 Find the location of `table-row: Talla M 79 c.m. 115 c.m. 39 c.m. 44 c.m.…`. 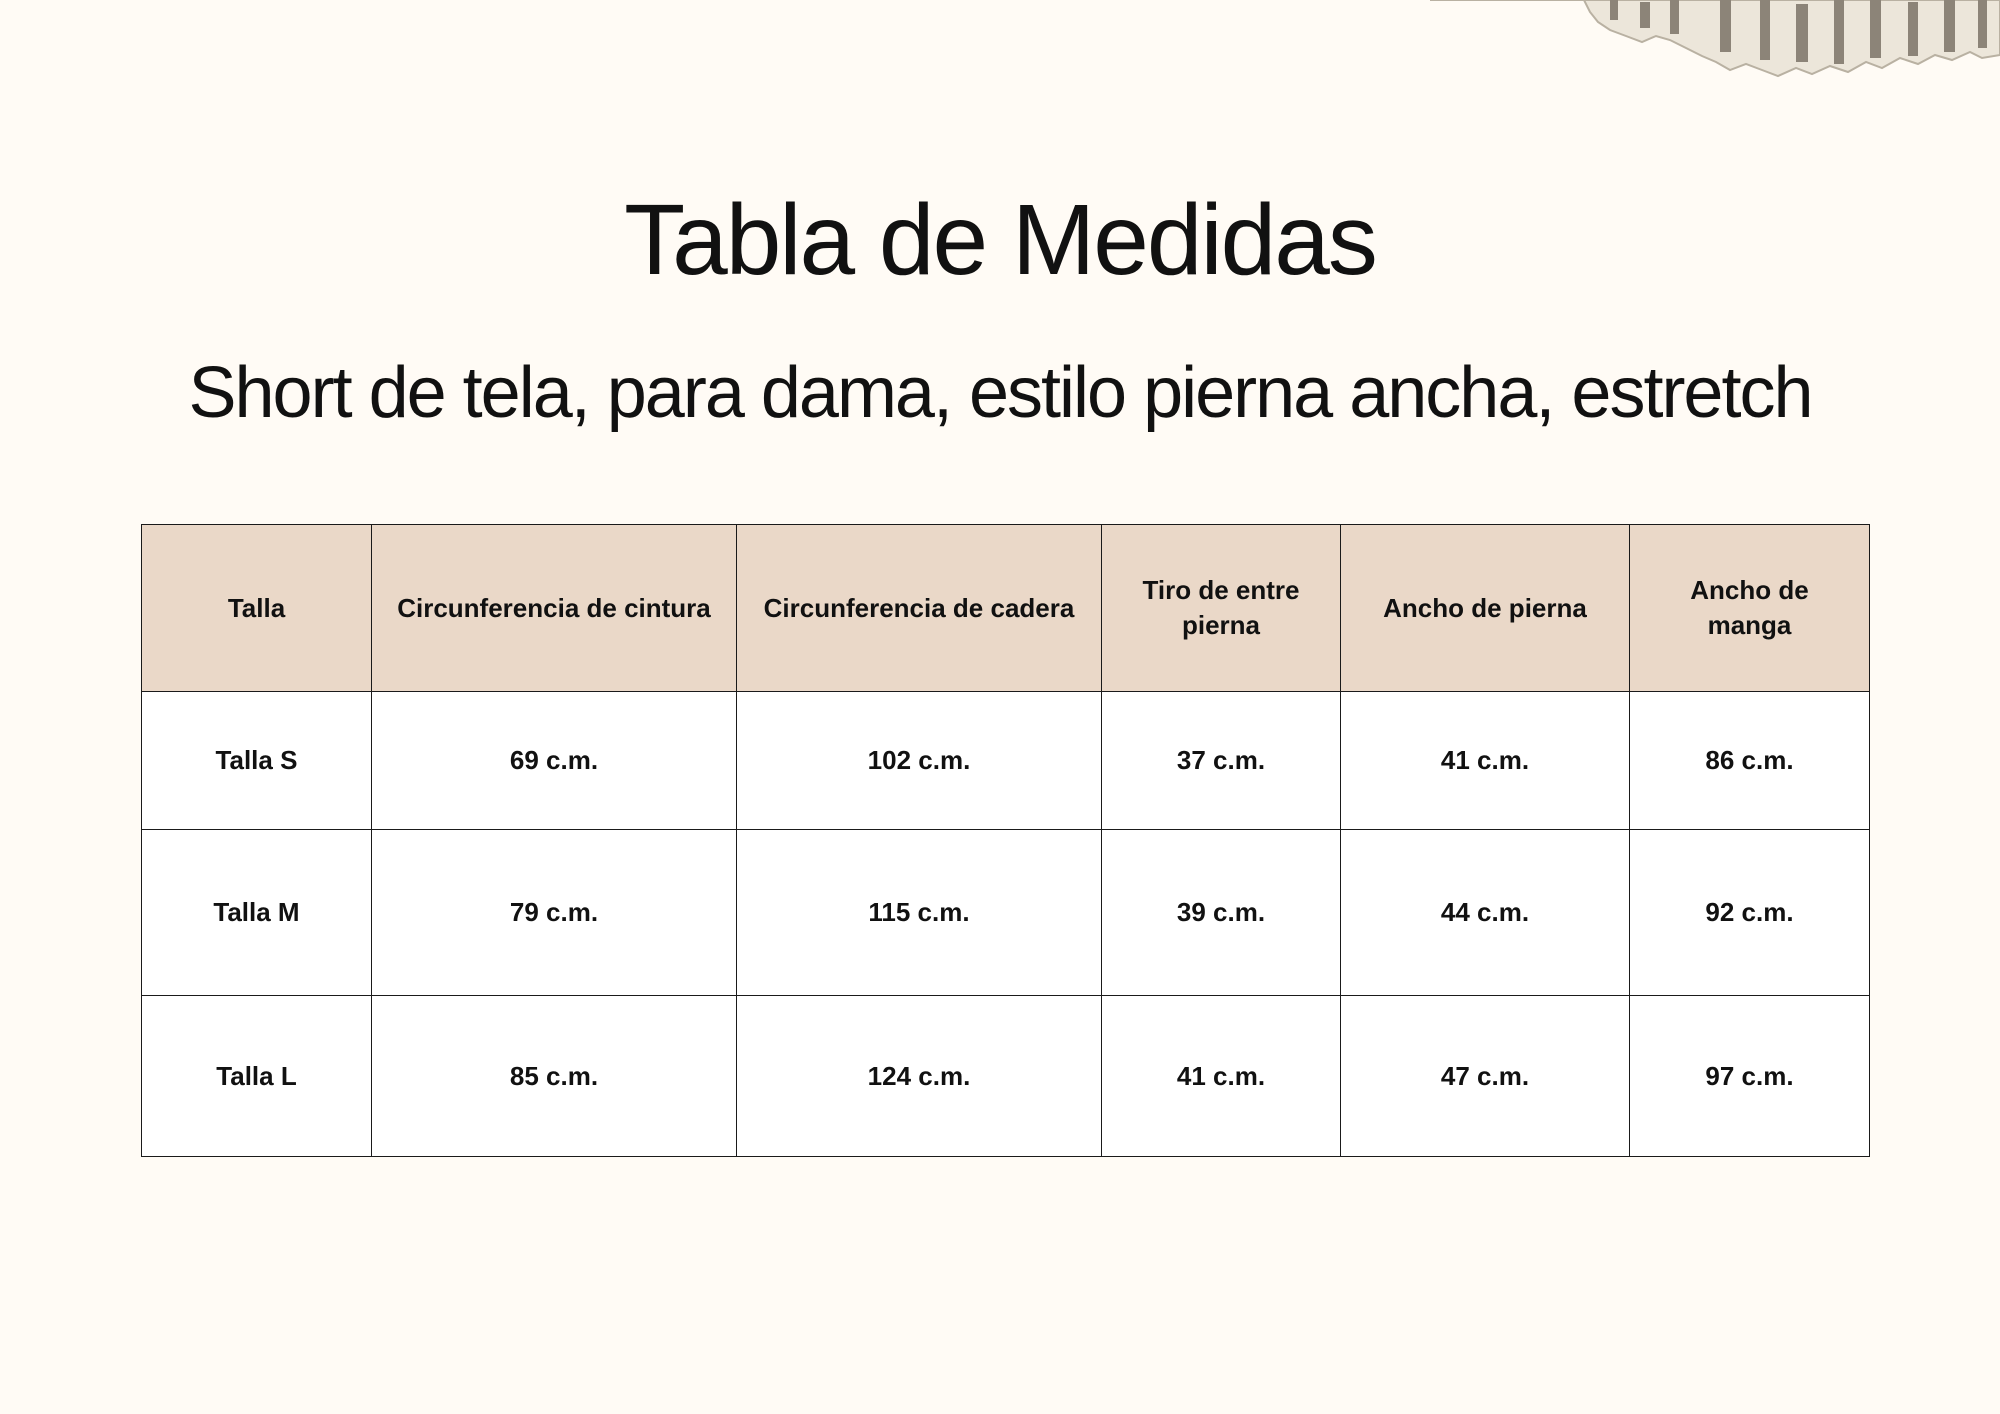

table-row: Talla M 79 c.m. 115 c.m. 39 c.m. 44 c.m.… is located at coordinates (1005, 912).